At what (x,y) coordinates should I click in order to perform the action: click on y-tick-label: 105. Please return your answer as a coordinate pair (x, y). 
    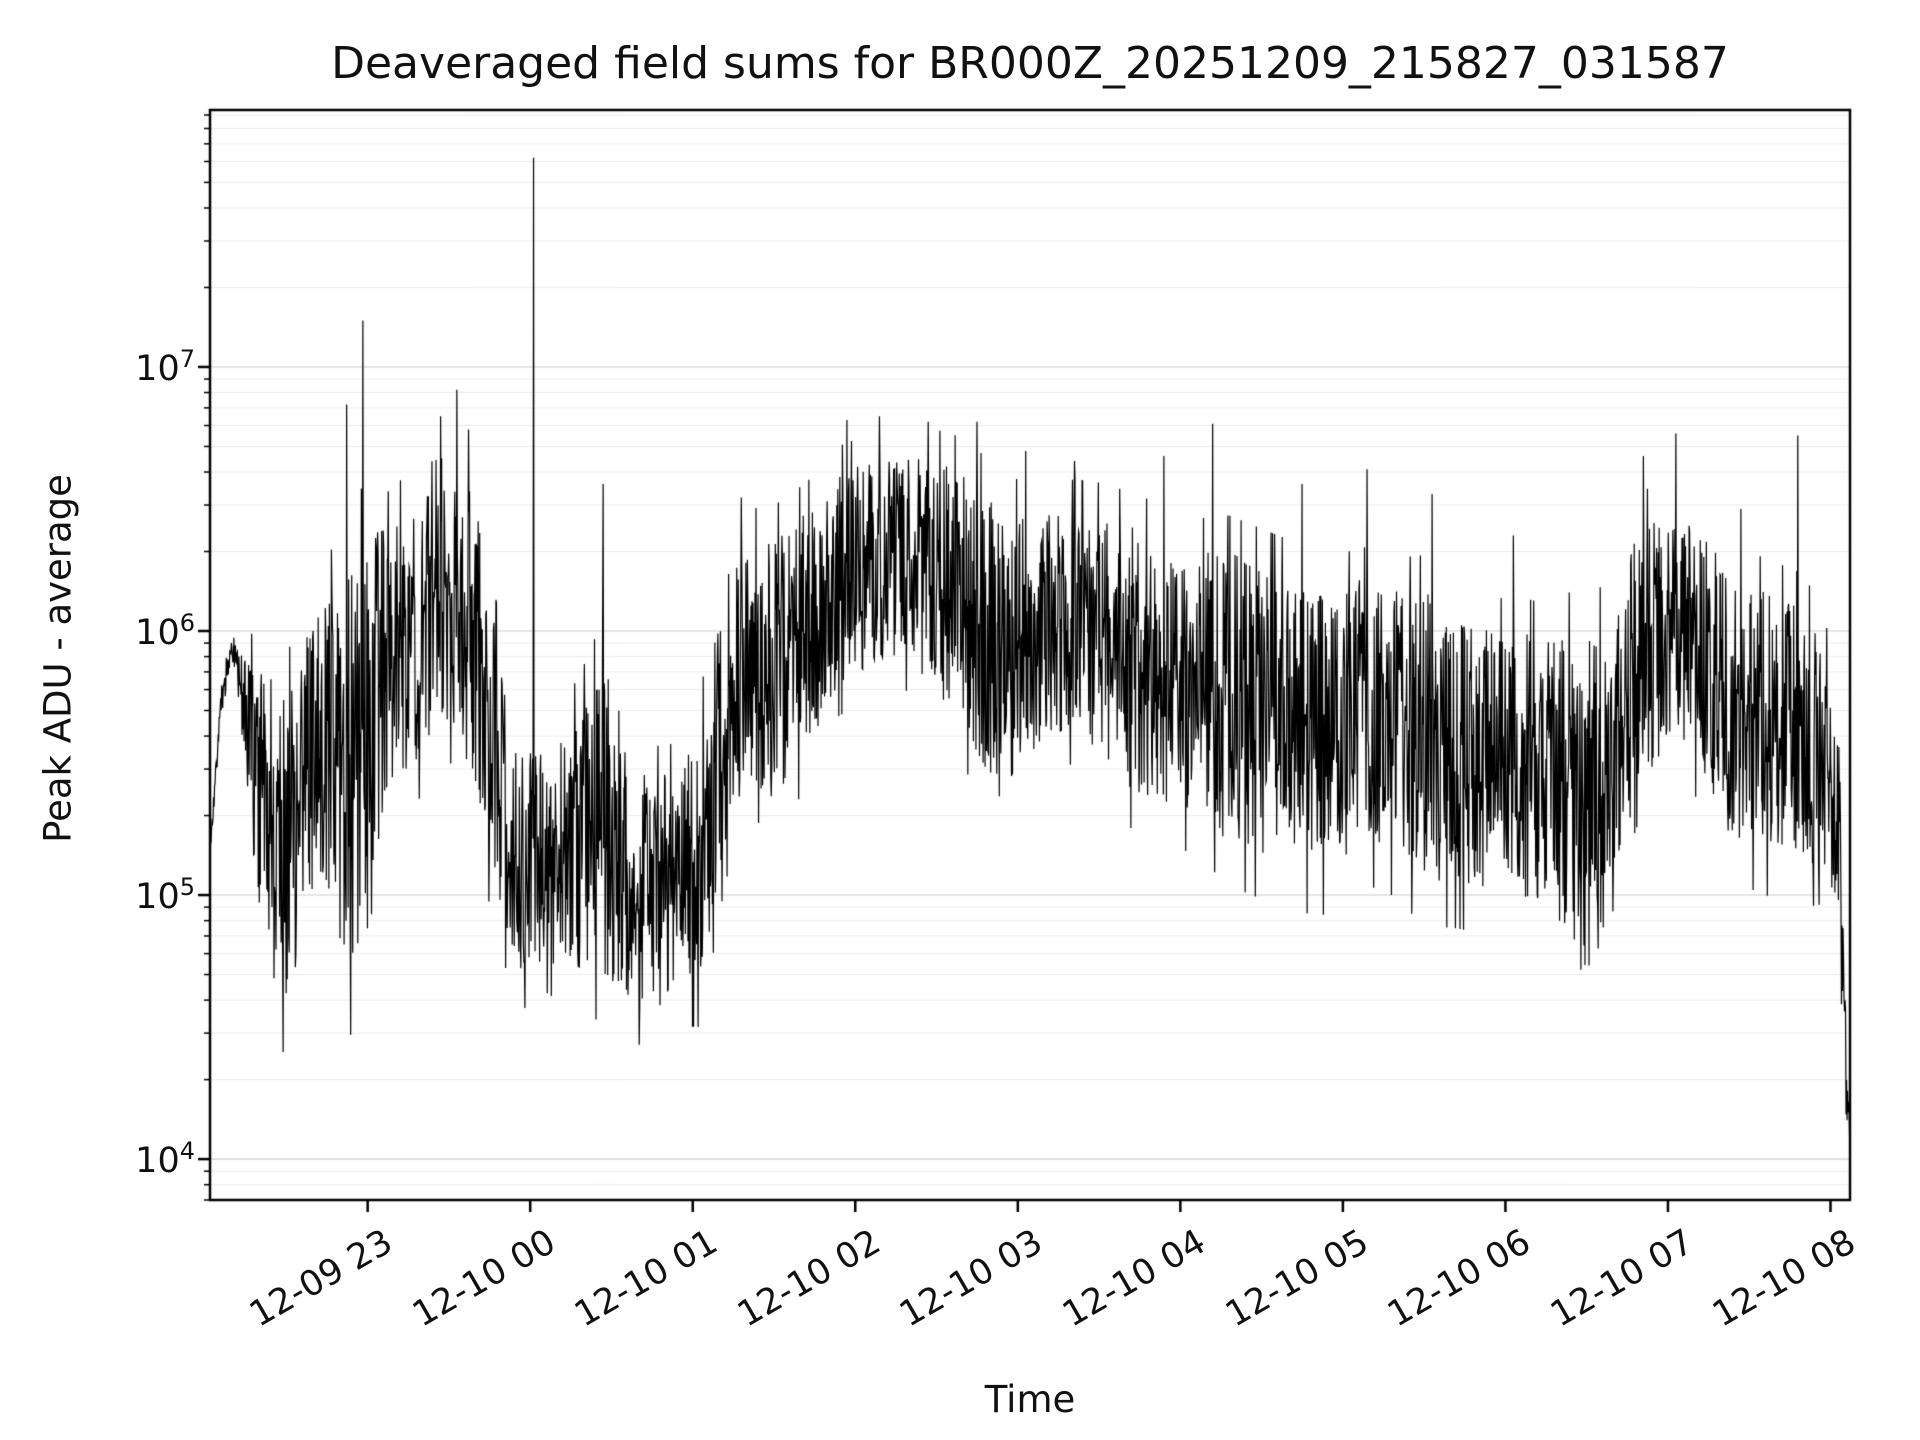
    Looking at the image, I should click on (165, 895).